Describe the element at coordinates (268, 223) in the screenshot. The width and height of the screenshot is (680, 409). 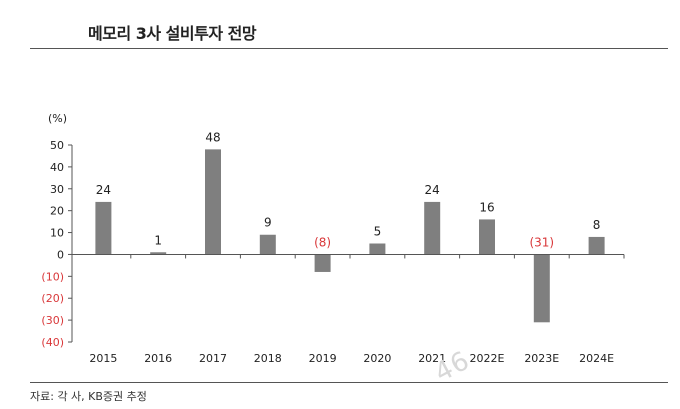
I see `data-label-2018: 9` at that location.